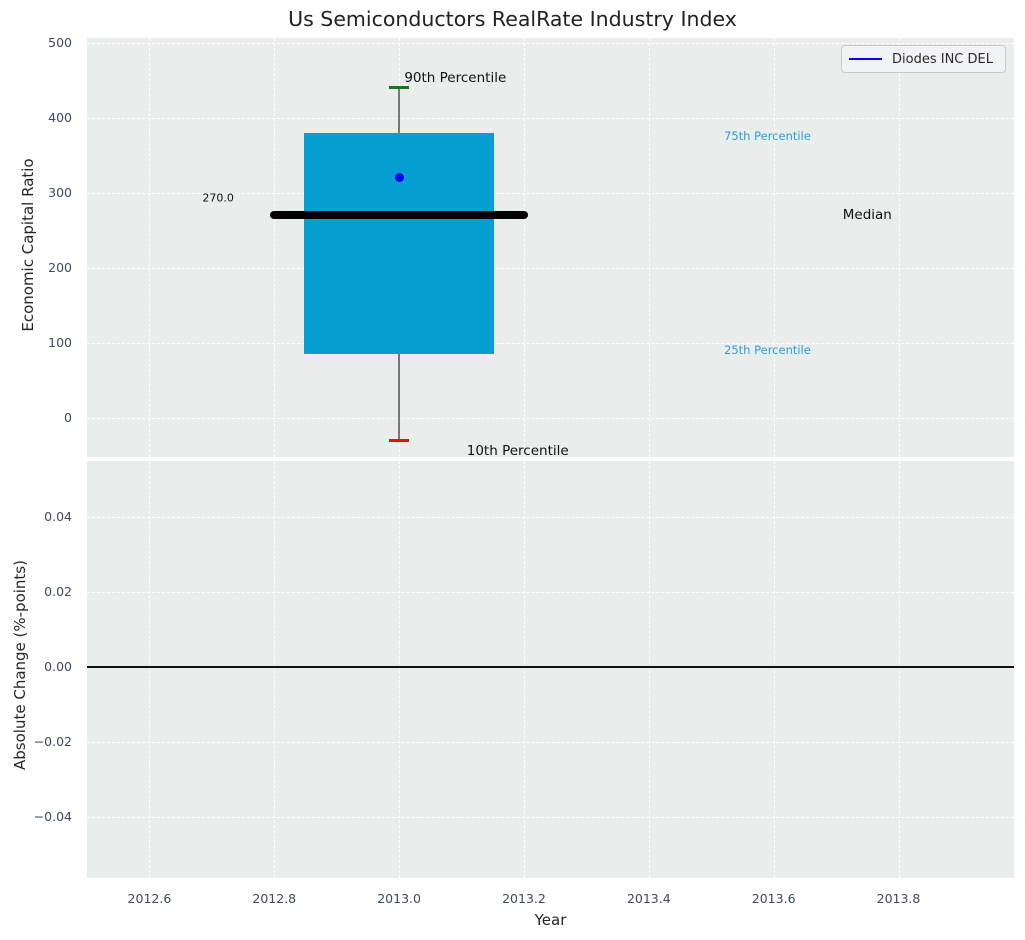  Describe the element at coordinates (68, 417) in the screenshot. I see `top-y-tick-label: 0` at that location.